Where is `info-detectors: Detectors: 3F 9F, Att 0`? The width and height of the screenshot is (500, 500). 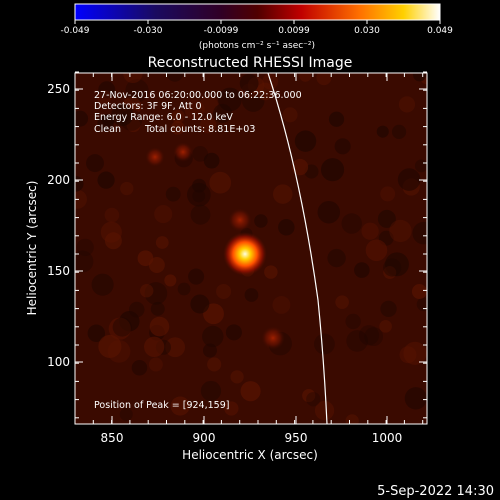
info-detectors: Detectors: 3F 9F, Att 0 is located at coordinates (148, 106).